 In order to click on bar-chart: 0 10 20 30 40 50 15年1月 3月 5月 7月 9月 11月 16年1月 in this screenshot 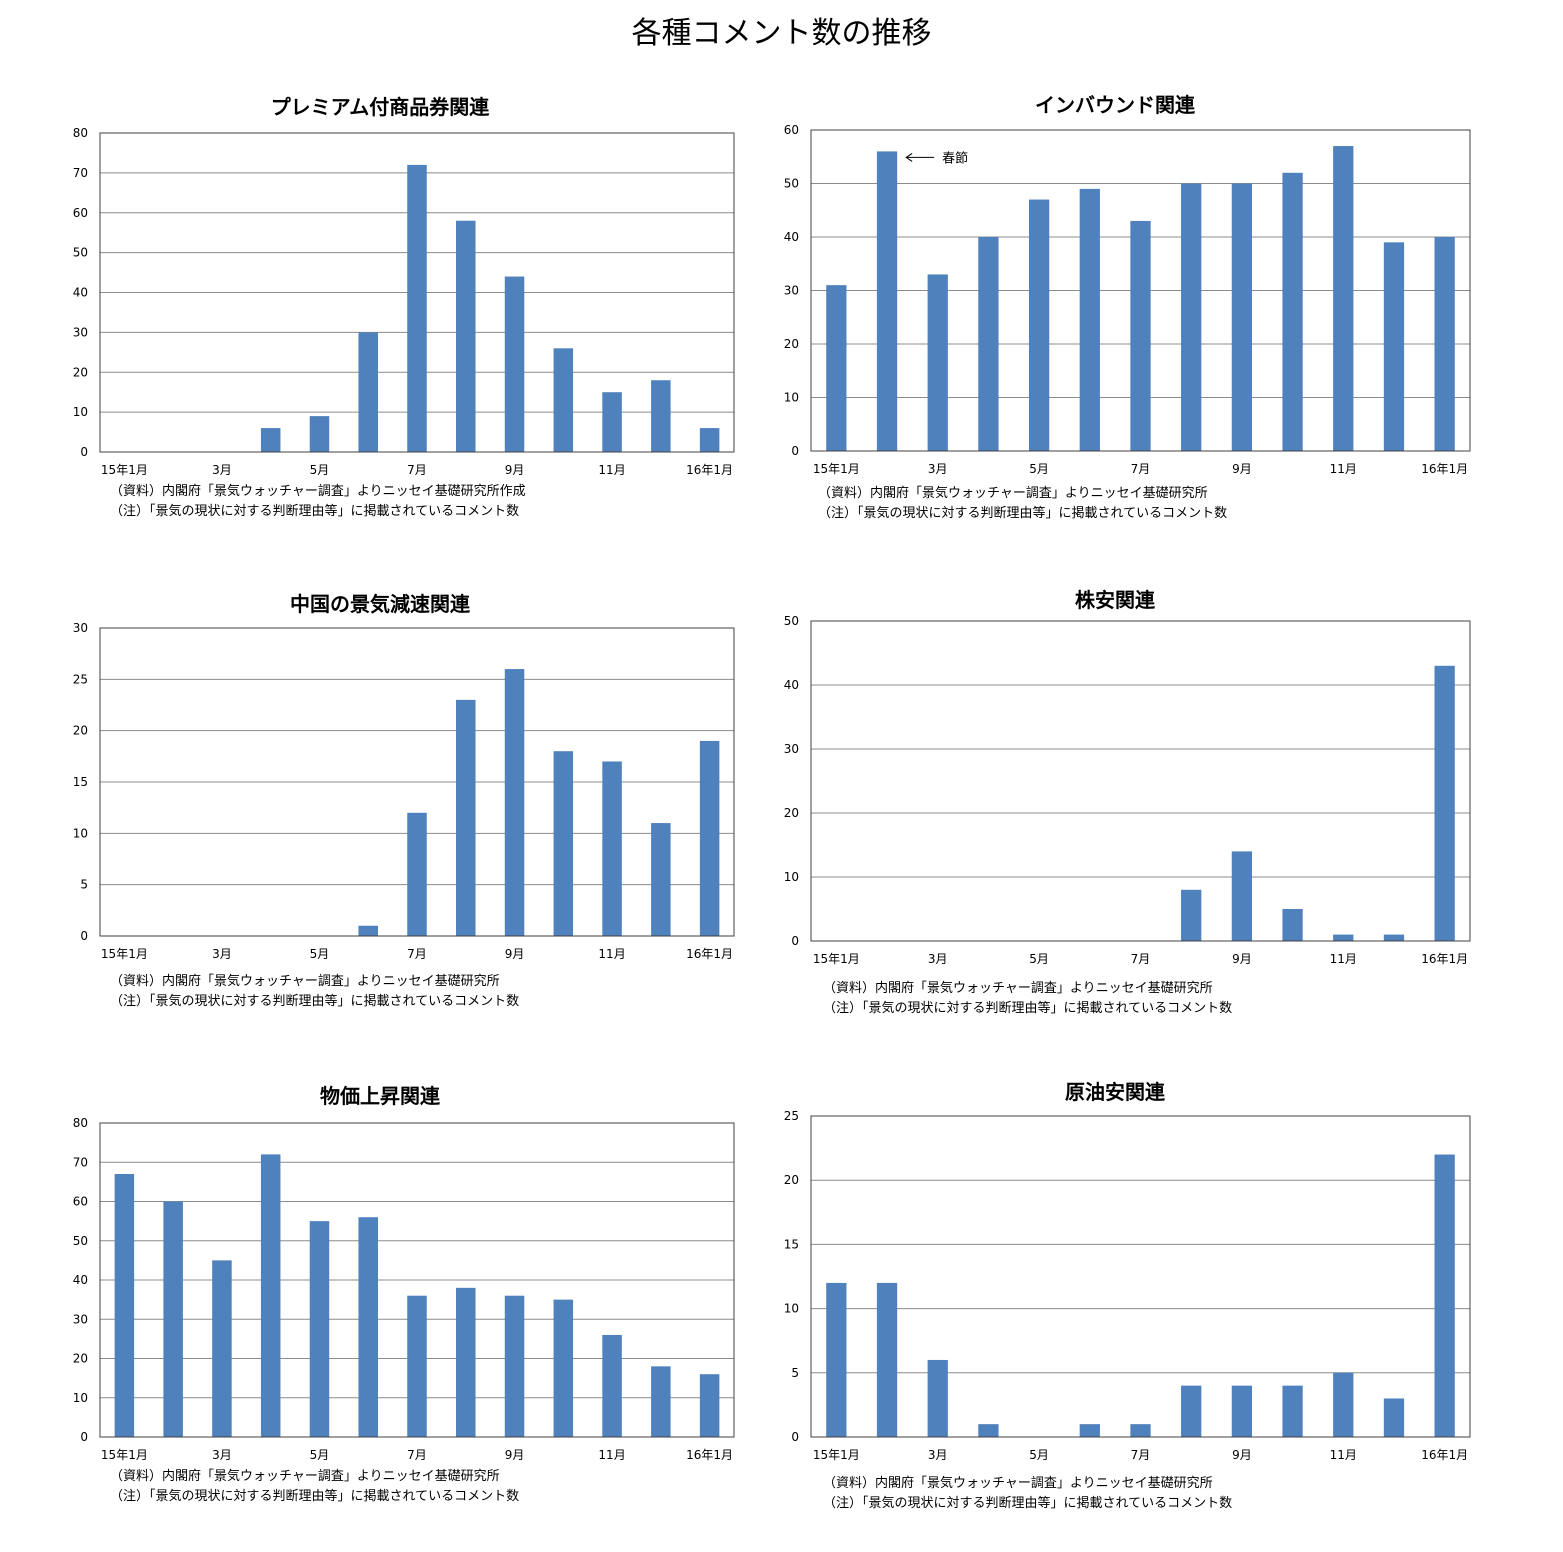, I will do `click(1127, 790)`.